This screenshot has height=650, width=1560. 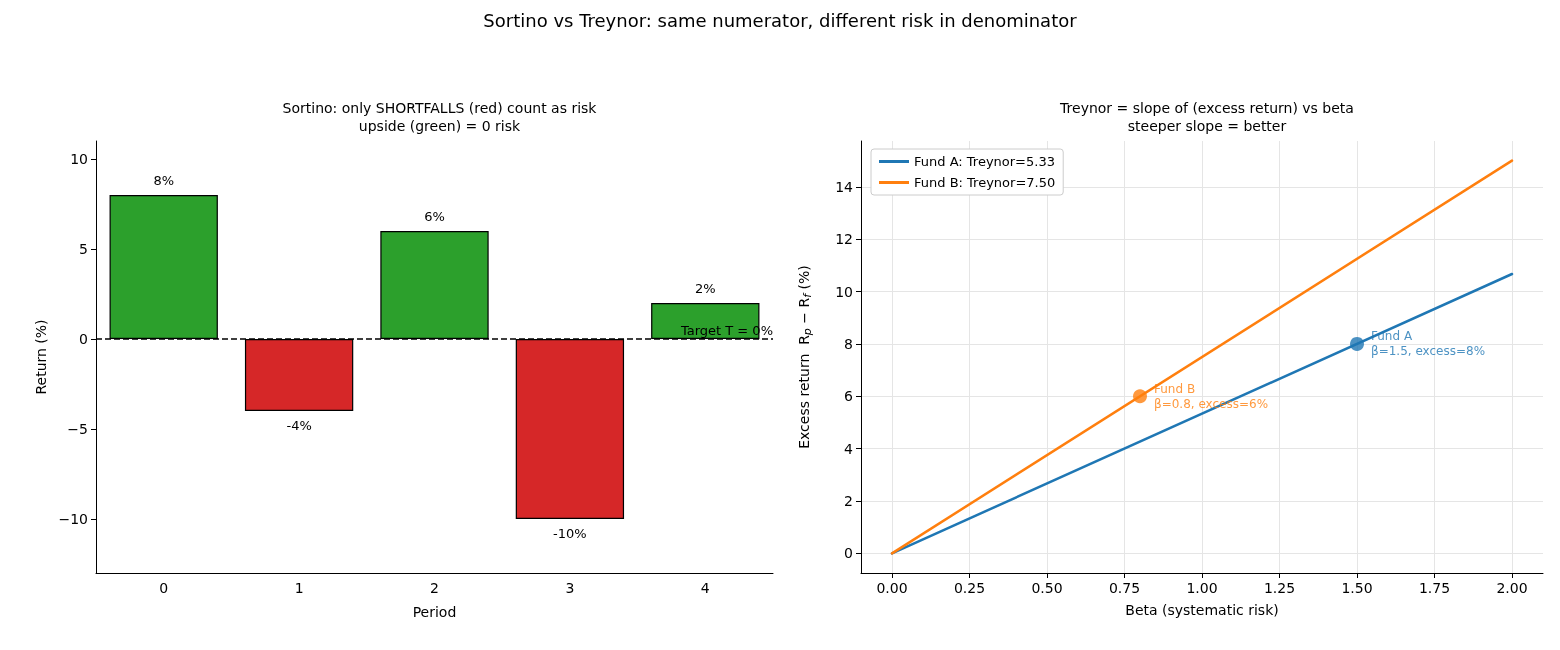 What do you see at coordinates (1357, 588) in the screenshot?
I see `x-tick-label: 1.50` at bounding box center [1357, 588].